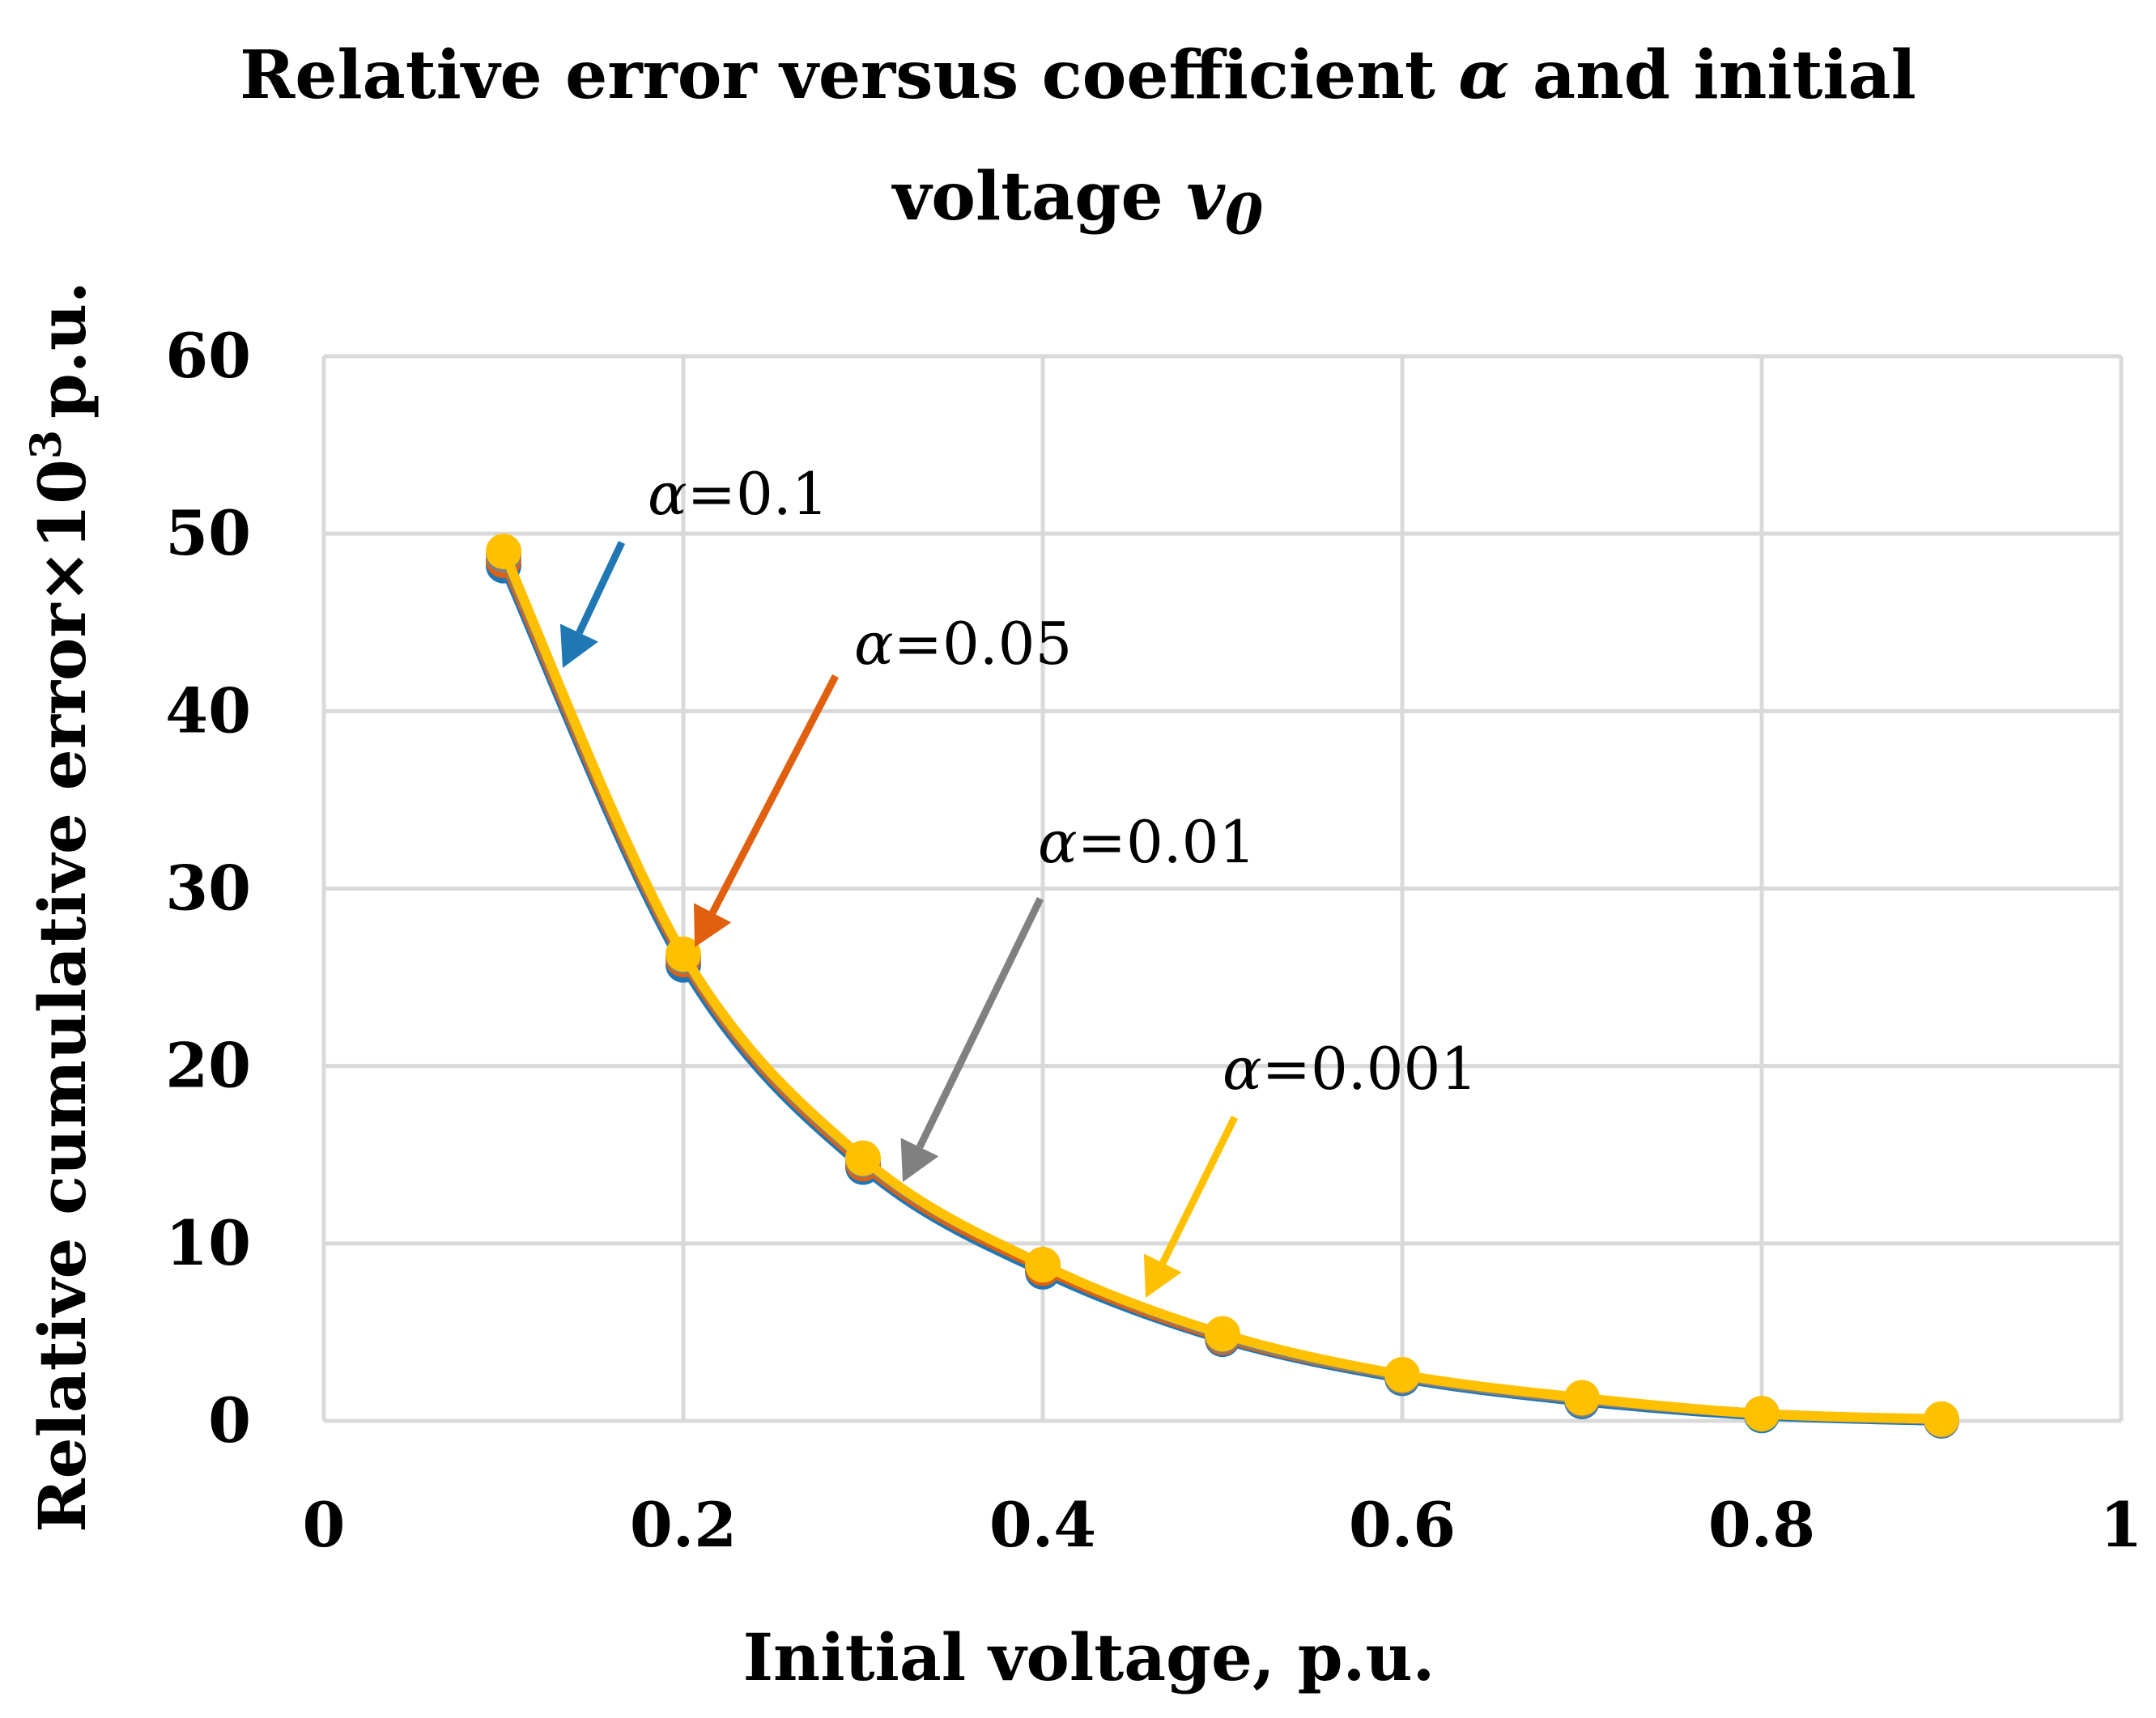 This screenshot has width=2156, height=1718. I want to click on x-tick-label: 0.2, so click(683, 1525).